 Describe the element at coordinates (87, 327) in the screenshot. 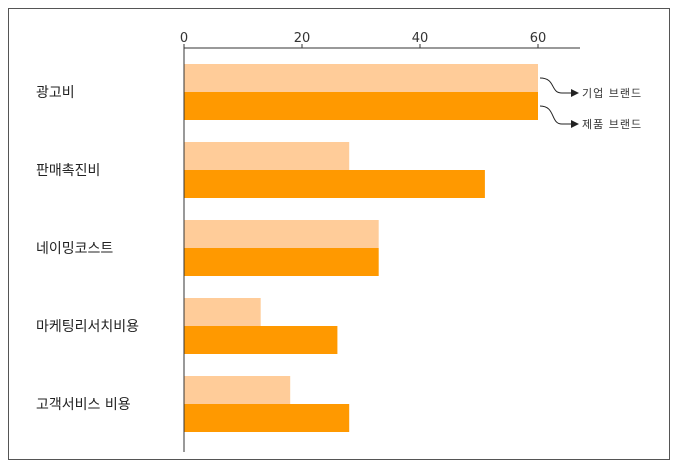

I see `category-label: 마케팅리서치비용` at that location.